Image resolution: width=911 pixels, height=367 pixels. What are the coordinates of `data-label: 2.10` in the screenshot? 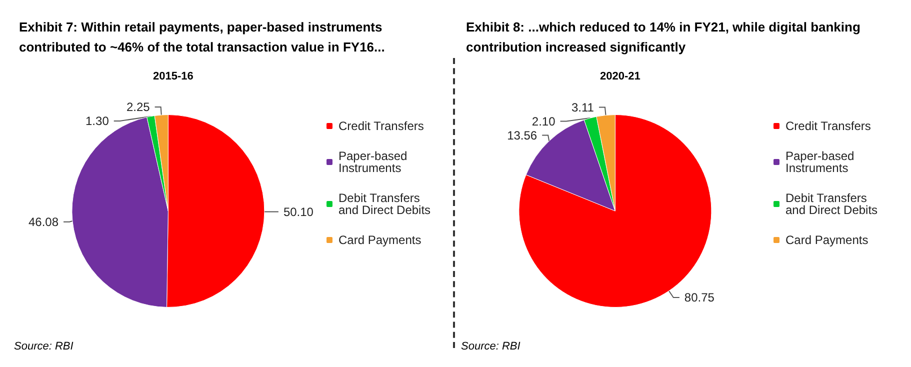 It's located at (544, 121).